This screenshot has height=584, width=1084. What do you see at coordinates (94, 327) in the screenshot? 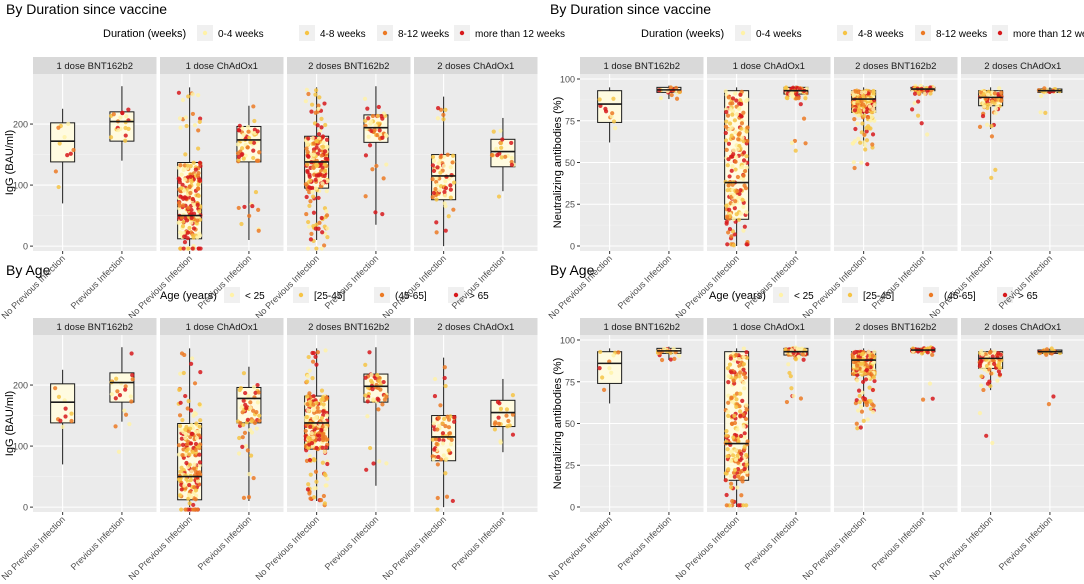
I see `facet-label: 1 dose BNT162b2` at bounding box center [94, 327].